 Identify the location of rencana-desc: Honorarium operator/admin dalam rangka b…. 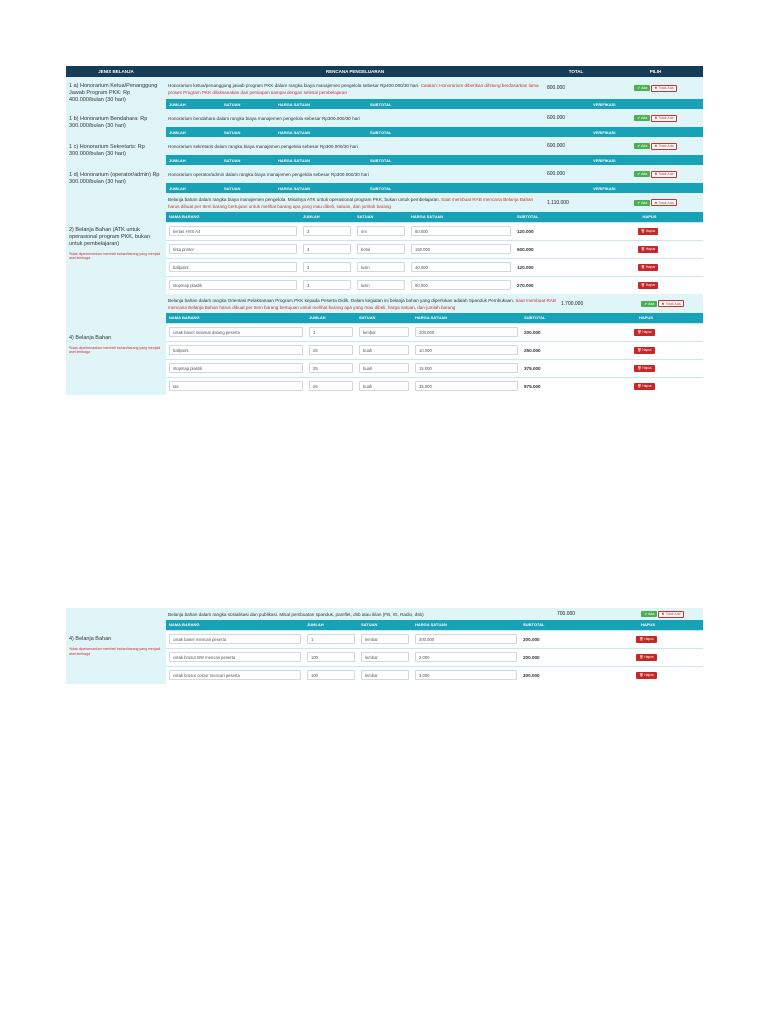
(268, 174).